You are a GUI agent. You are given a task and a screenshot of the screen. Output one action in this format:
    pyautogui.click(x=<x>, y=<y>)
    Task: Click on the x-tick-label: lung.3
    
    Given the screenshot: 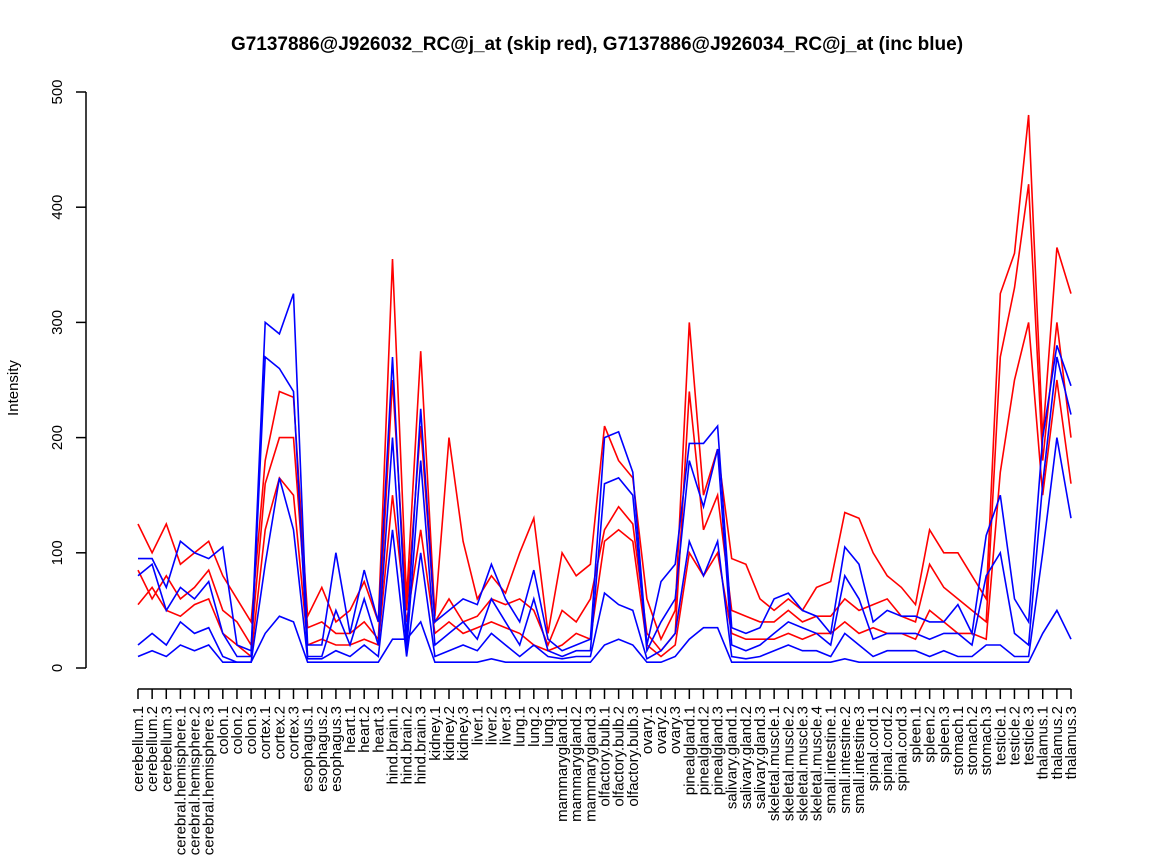 What is the action you would take?
    pyautogui.click(x=548, y=726)
    